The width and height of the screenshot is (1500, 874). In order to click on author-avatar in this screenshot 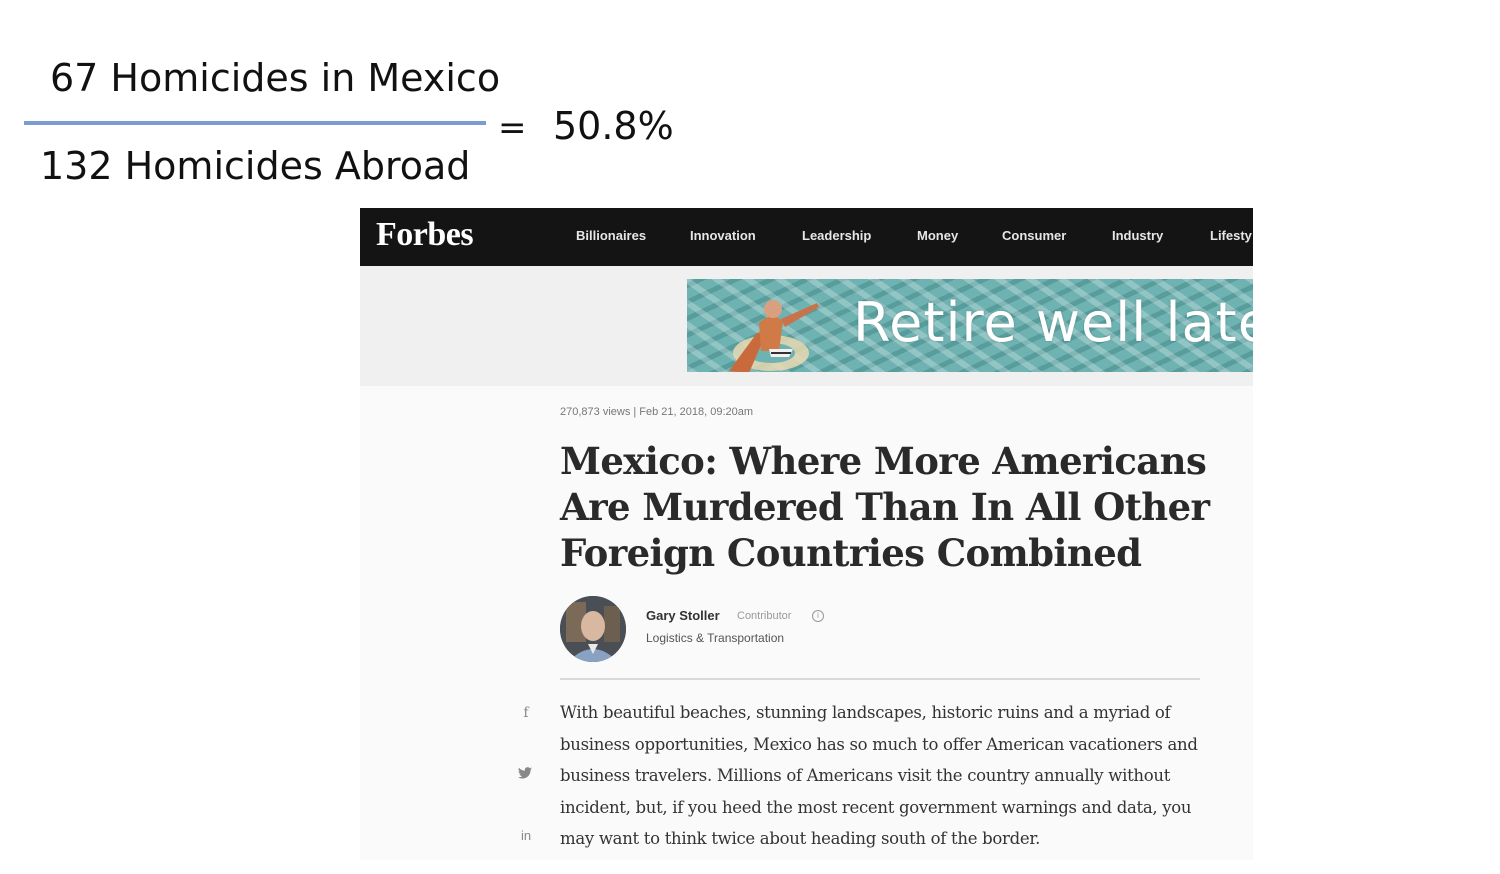, I will do `click(593, 629)`.